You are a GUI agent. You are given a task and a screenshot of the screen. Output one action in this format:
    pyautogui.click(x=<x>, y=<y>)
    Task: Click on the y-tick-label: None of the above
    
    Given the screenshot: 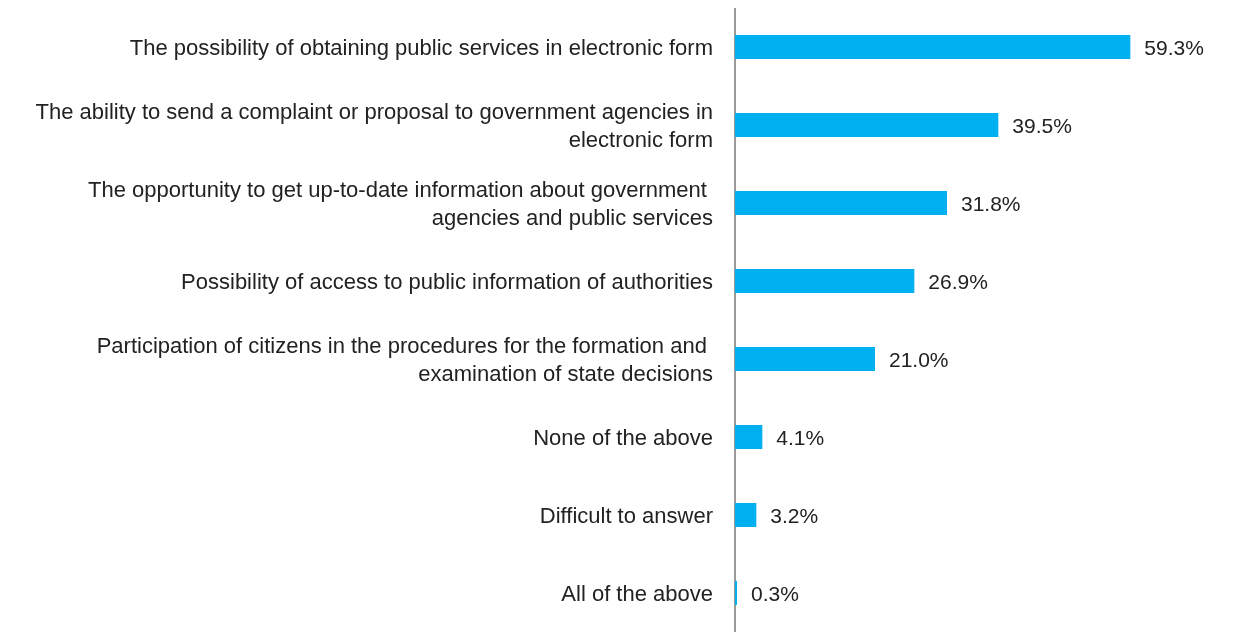 What is the action you would take?
    pyautogui.click(x=623, y=437)
    